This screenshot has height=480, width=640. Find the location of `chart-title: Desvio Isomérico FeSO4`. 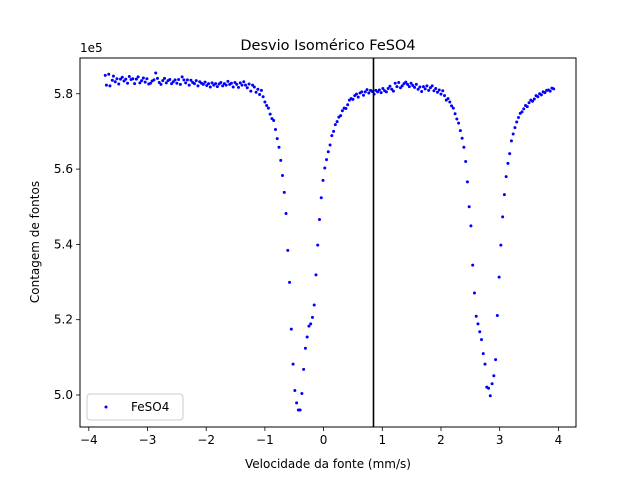

chart-title: Desvio Isomérico FeSO4 is located at coordinates (327, 46).